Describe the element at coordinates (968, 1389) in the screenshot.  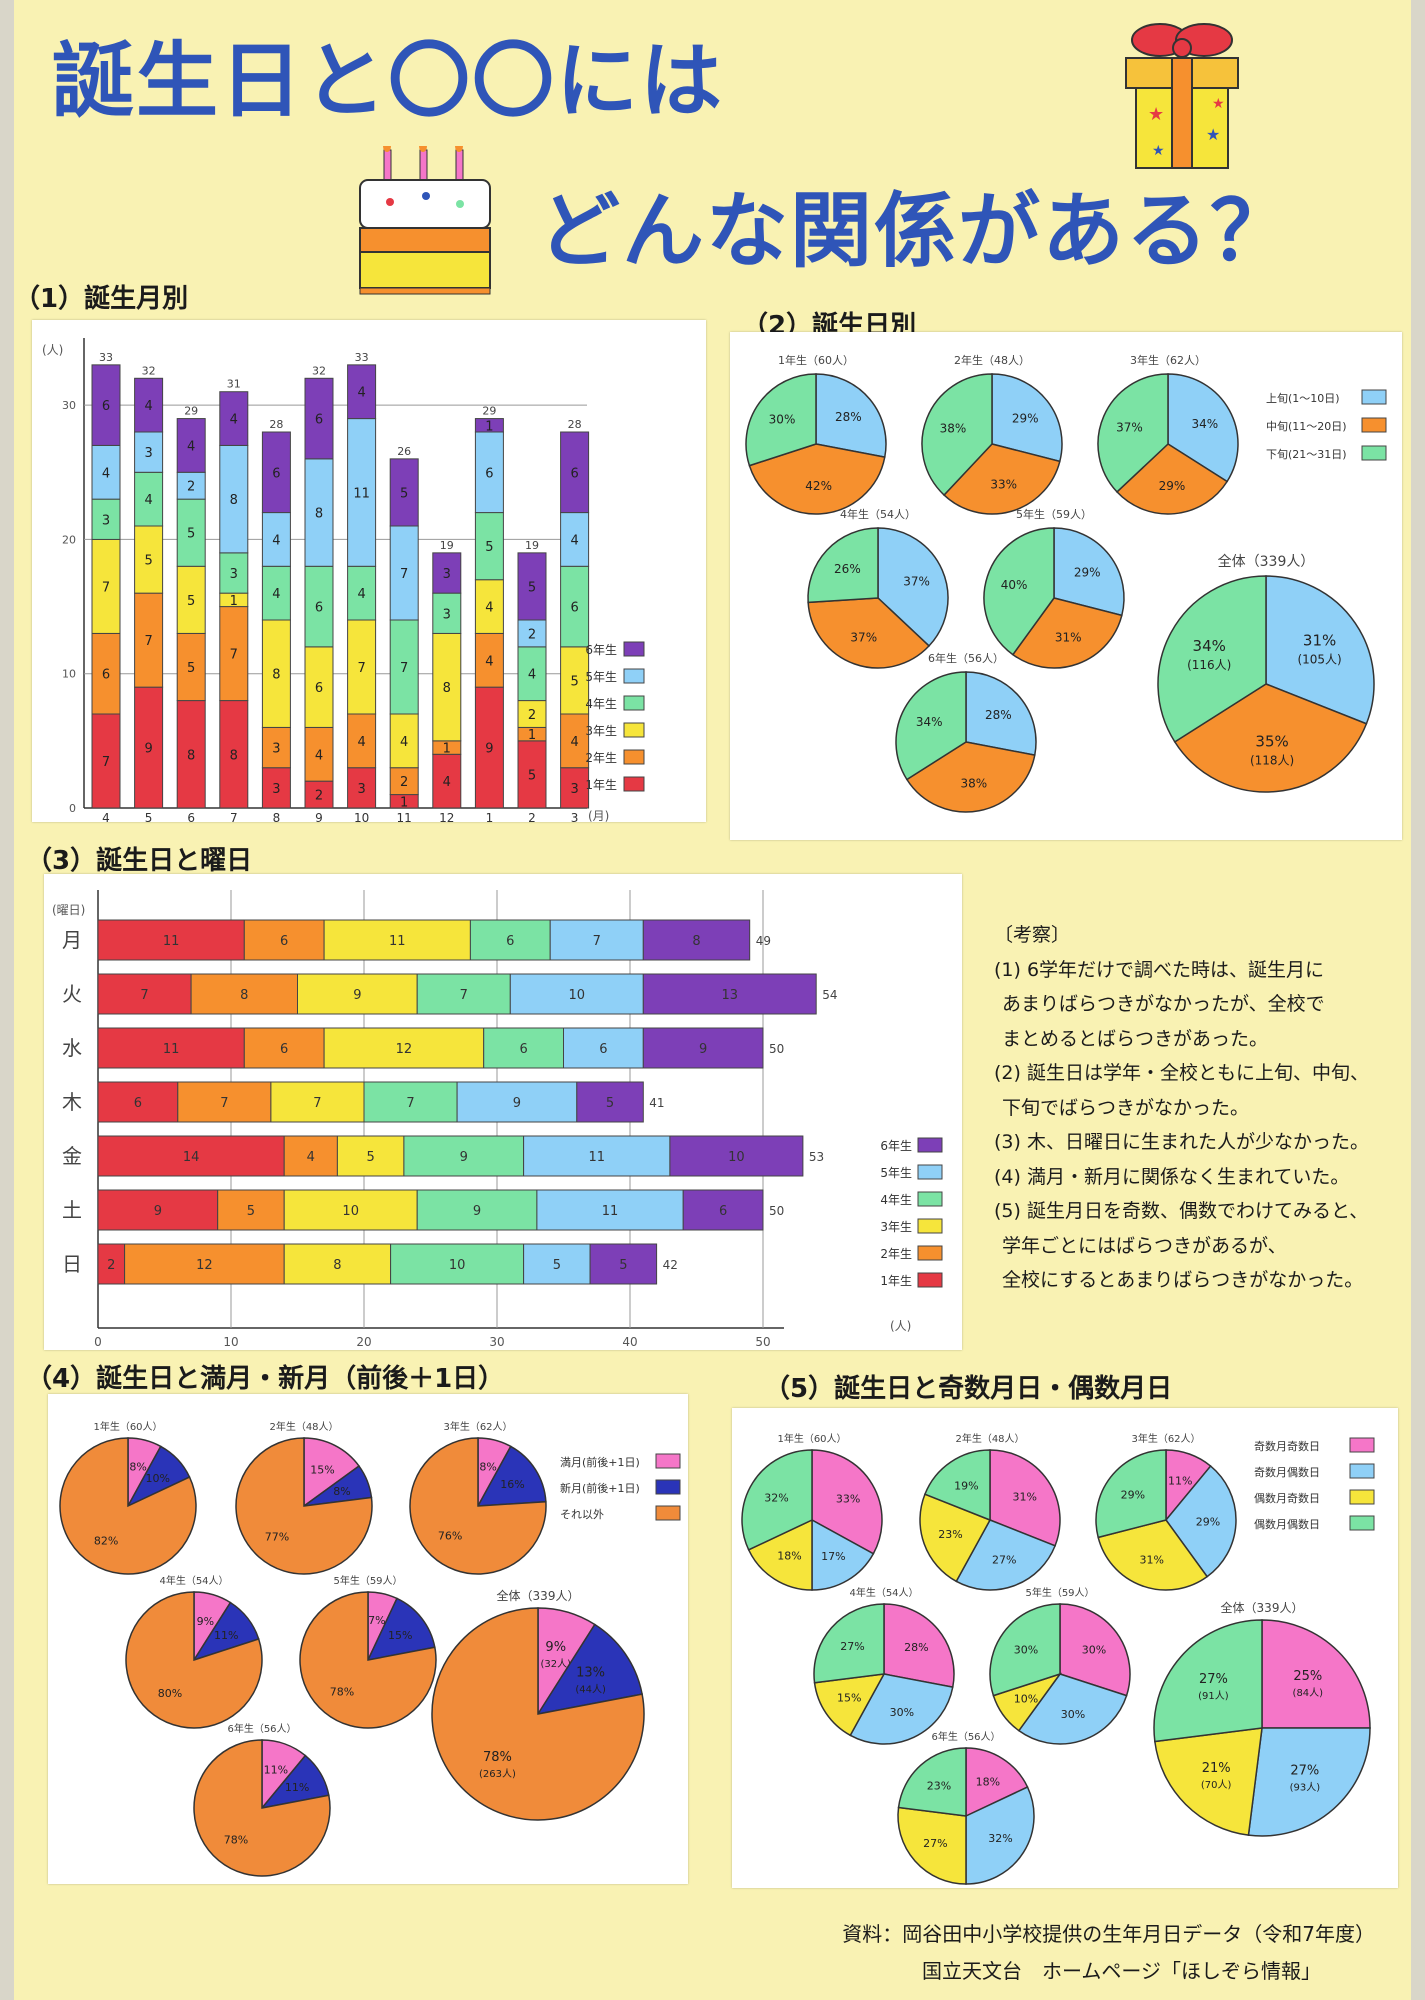
I see `section-title-oddeven: （5）誕生日と奇数月日・偶数月日` at that location.